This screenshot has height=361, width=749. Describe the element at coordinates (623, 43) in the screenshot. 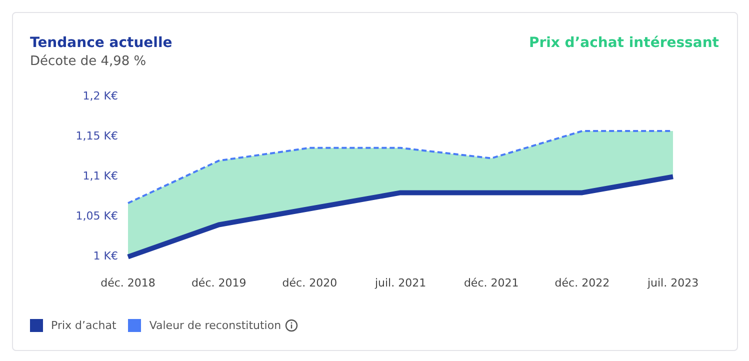

I see `text: Prix d’achat intéressant` at that location.